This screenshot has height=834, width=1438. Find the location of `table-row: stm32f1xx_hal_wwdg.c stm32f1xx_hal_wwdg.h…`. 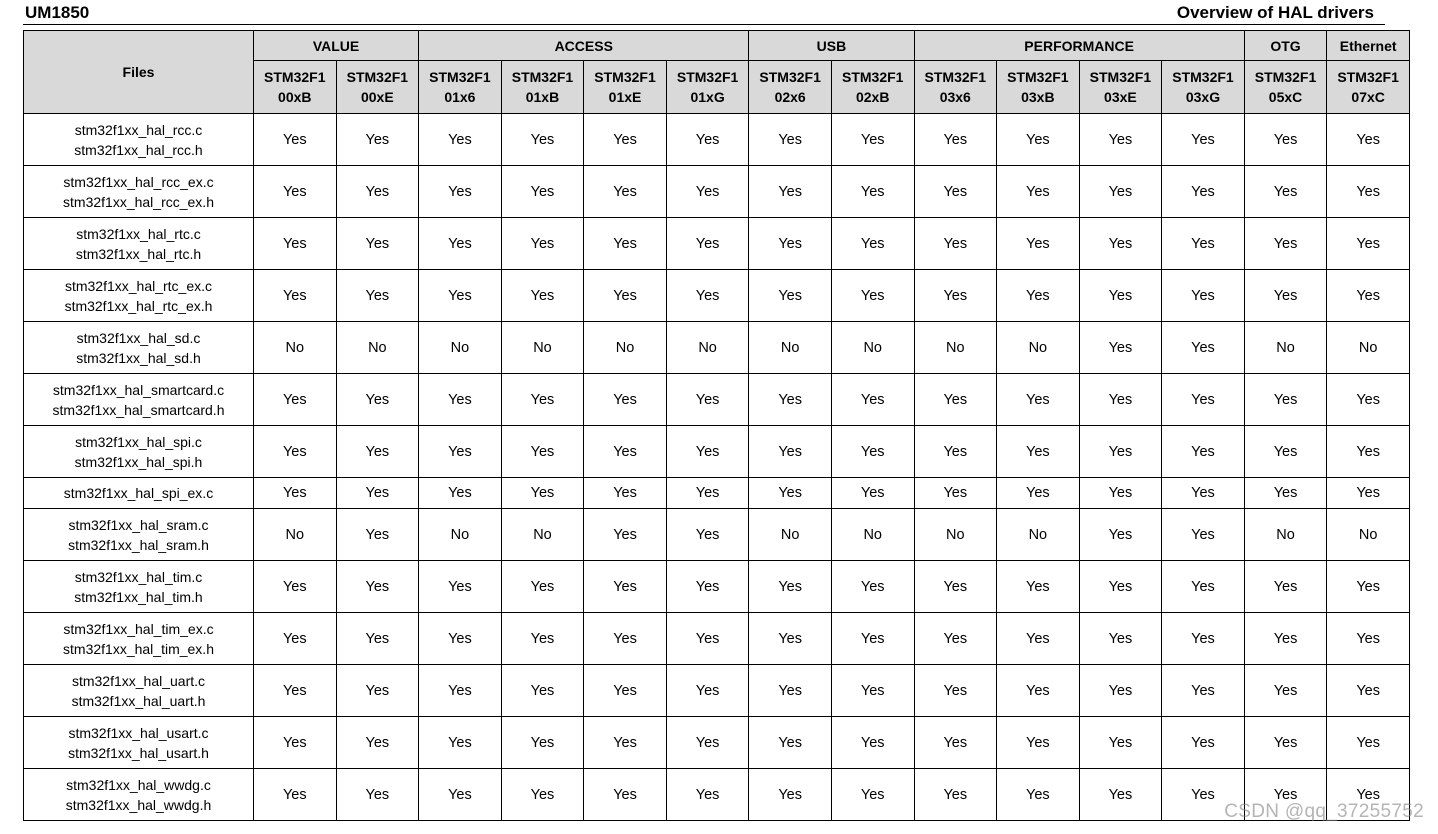

table-row: stm32f1xx_hal_wwdg.c stm32f1xx_hal_wwdg.h… is located at coordinates (716, 794).